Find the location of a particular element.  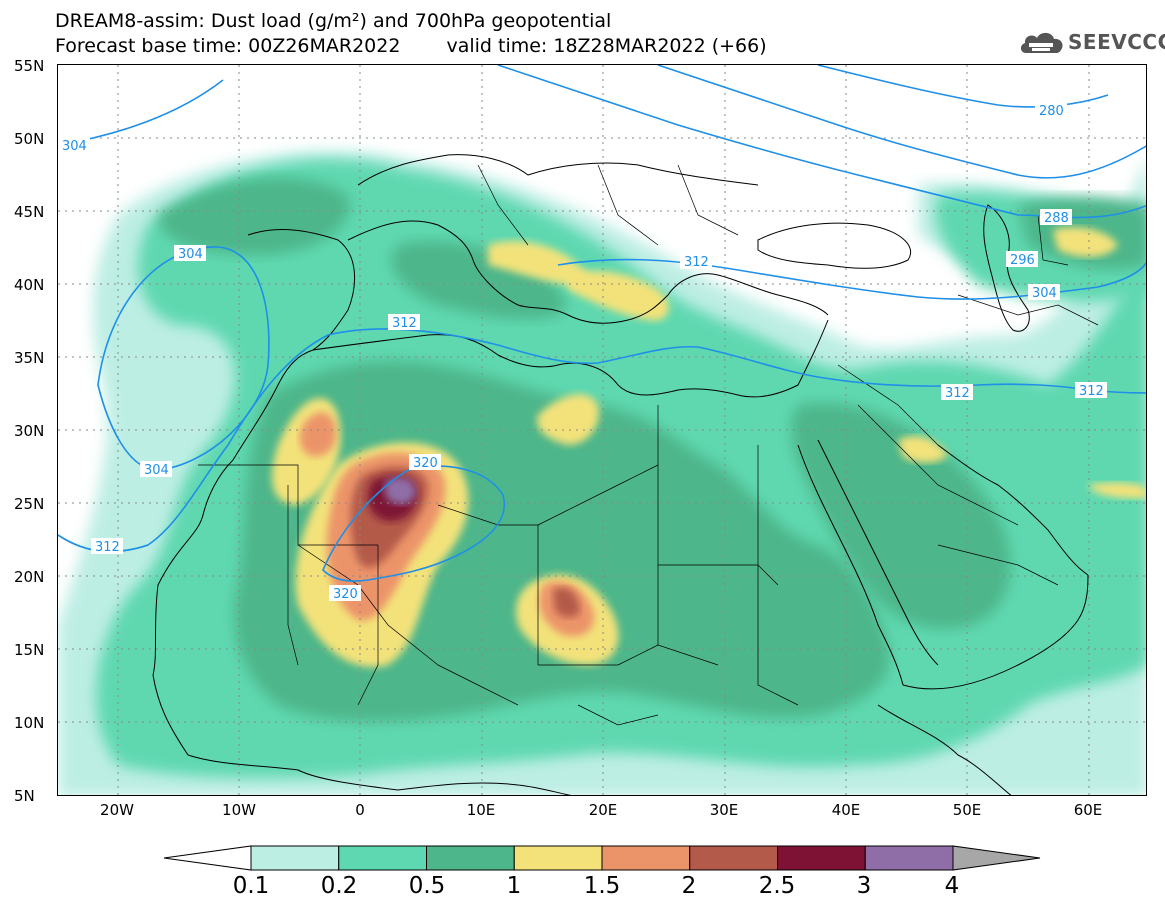

colorbar-under-triangle is located at coordinates (207, 858).